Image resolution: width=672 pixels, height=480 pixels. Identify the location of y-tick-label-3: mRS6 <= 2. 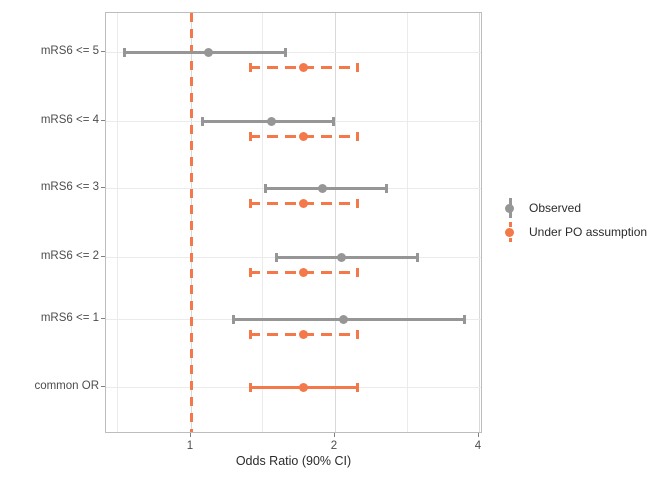
(69, 256).